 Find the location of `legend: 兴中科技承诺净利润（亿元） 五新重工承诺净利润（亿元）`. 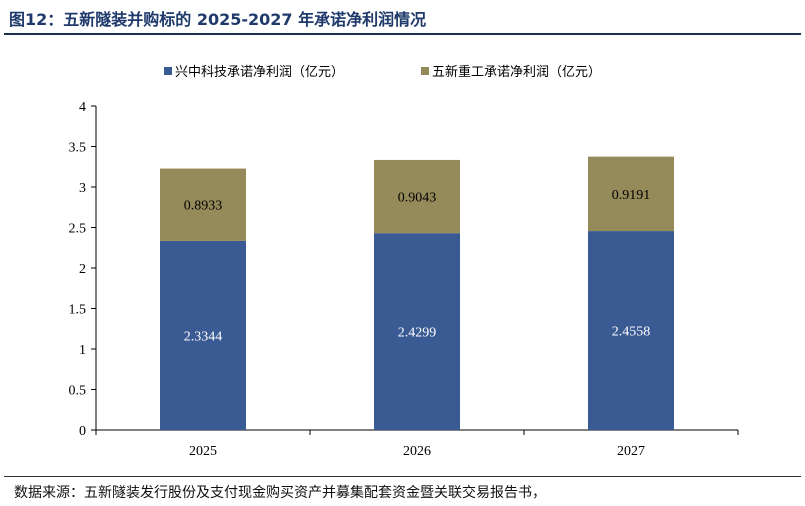

legend: 兴中科技承诺净利润（亿元） 五新重工承诺净利润（亿元） is located at coordinates (382, 72).